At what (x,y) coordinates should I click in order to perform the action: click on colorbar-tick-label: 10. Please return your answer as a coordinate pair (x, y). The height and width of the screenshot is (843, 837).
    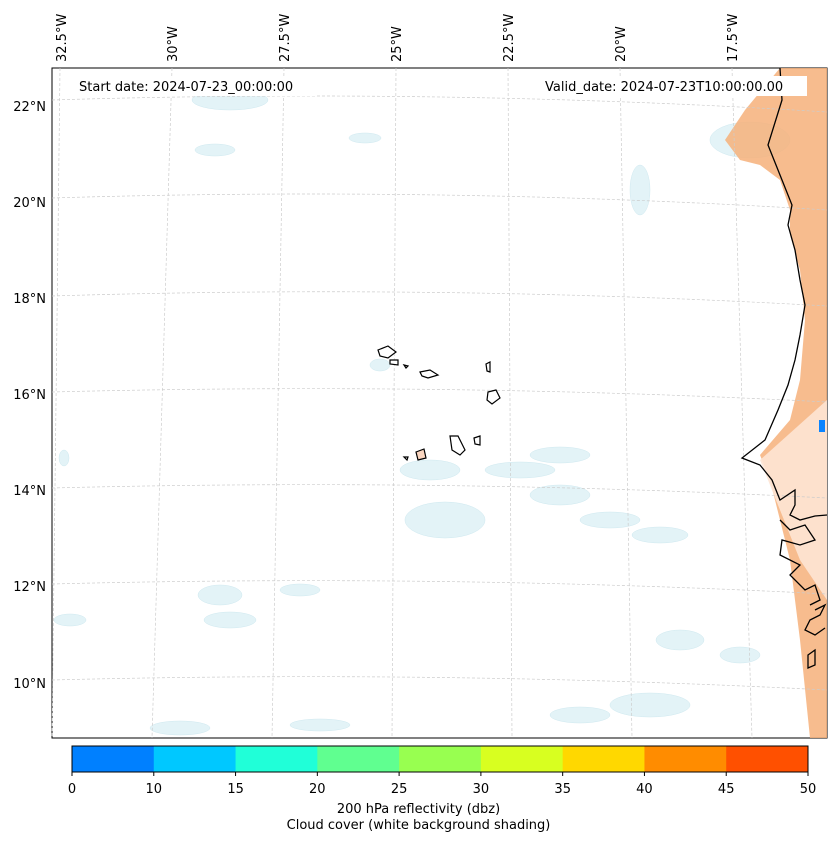
    Looking at the image, I should click on (154, 789).